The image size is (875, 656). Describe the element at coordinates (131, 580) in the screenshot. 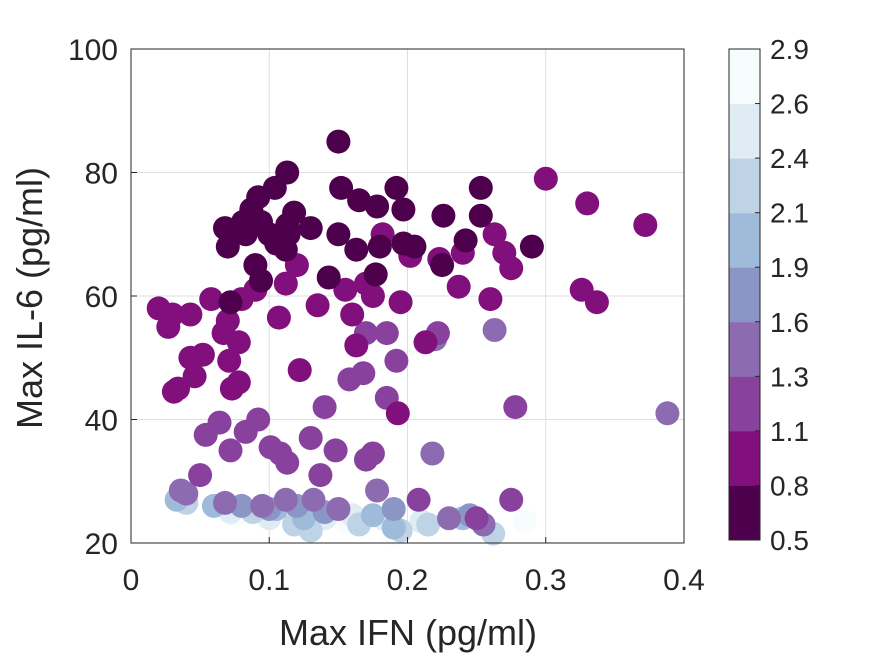

I see `x-tick-label: 0` at that location.